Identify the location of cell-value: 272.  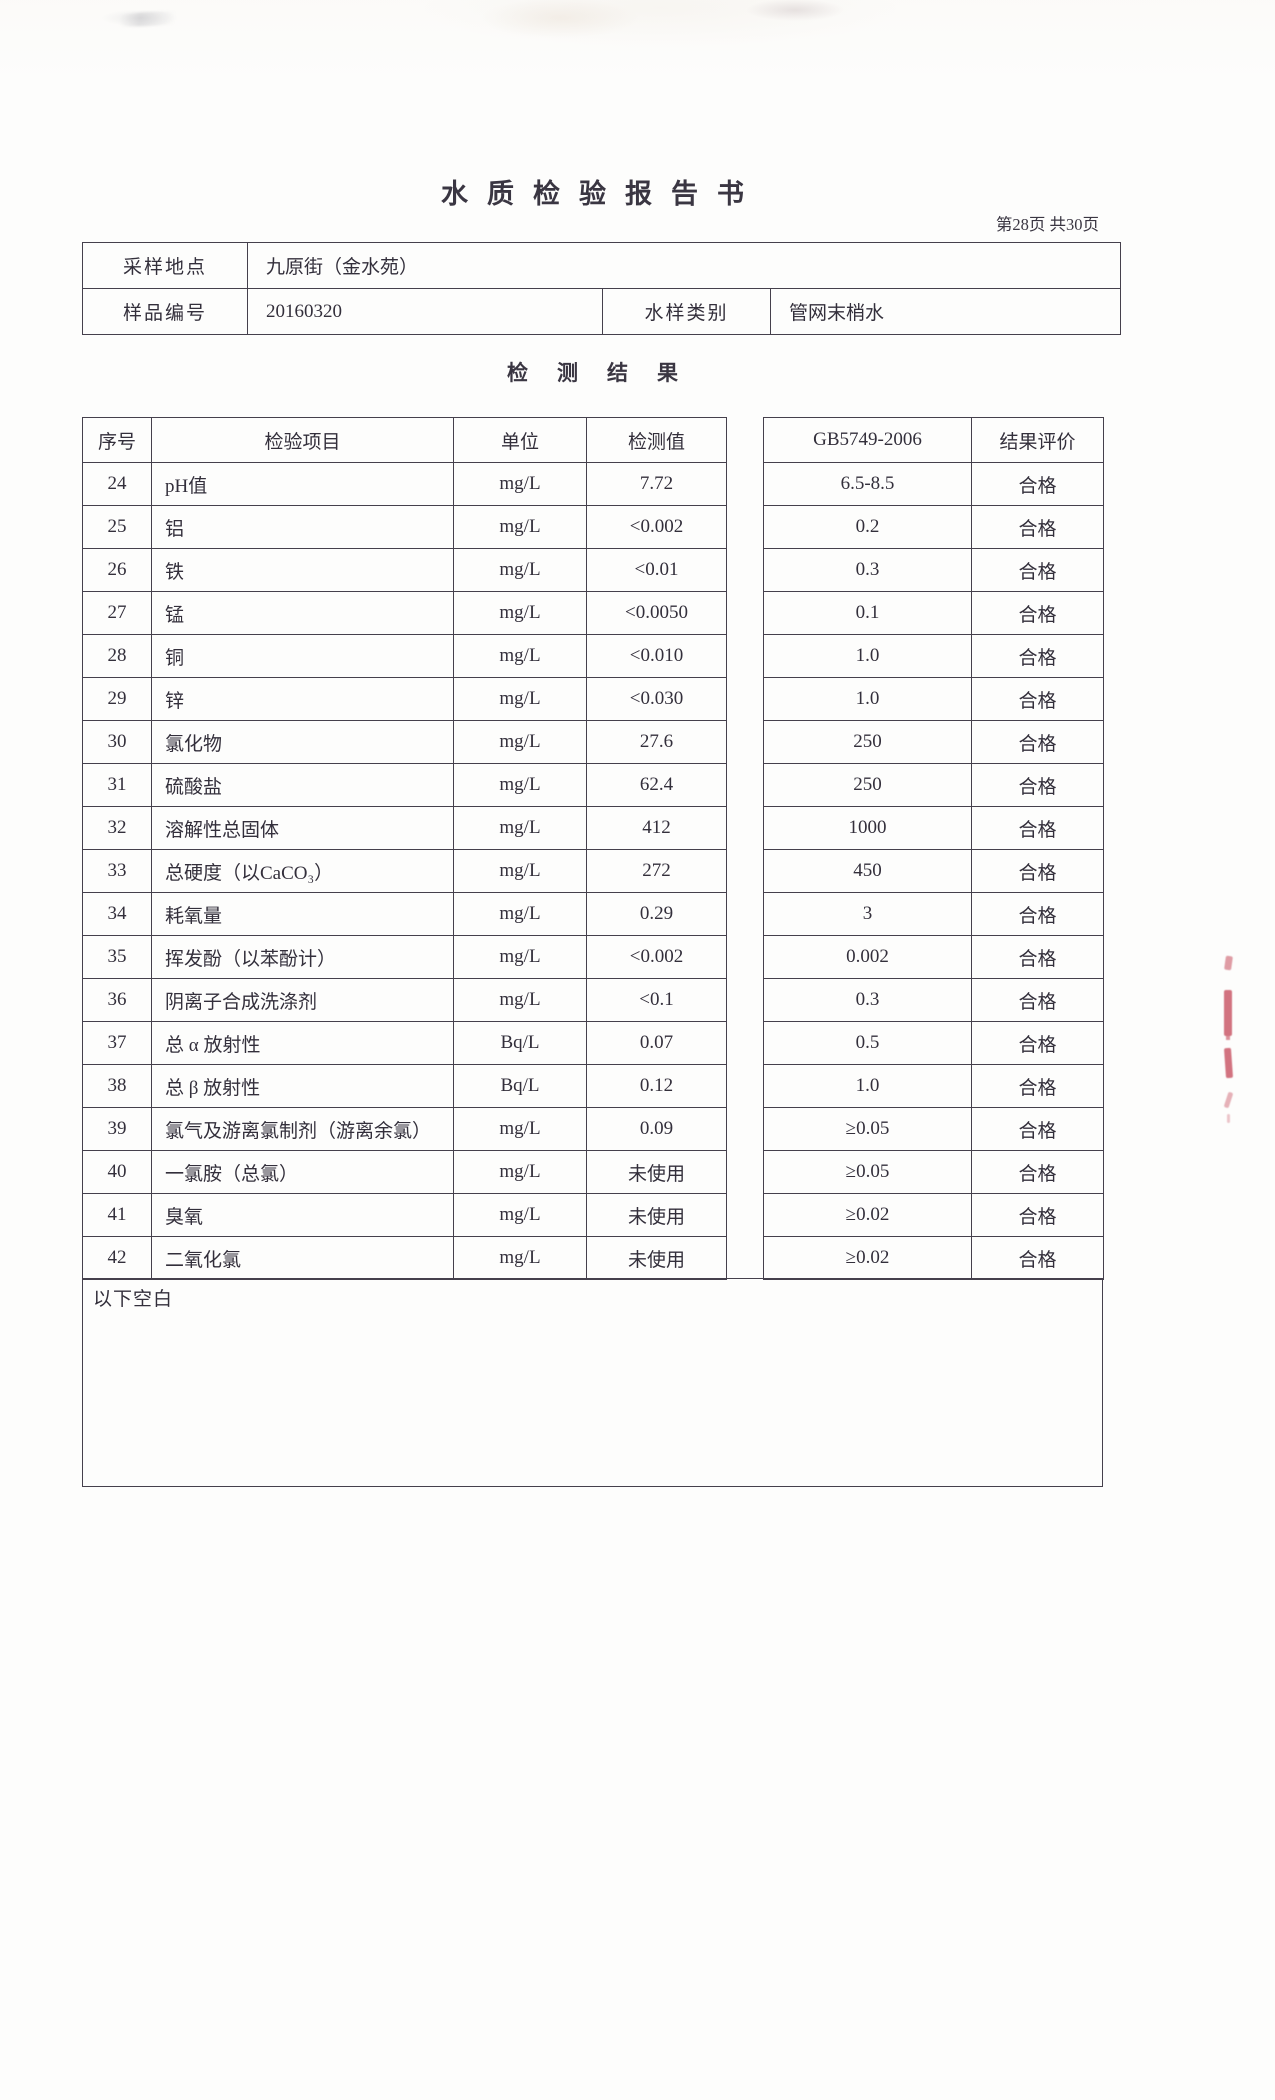
(656, 871).